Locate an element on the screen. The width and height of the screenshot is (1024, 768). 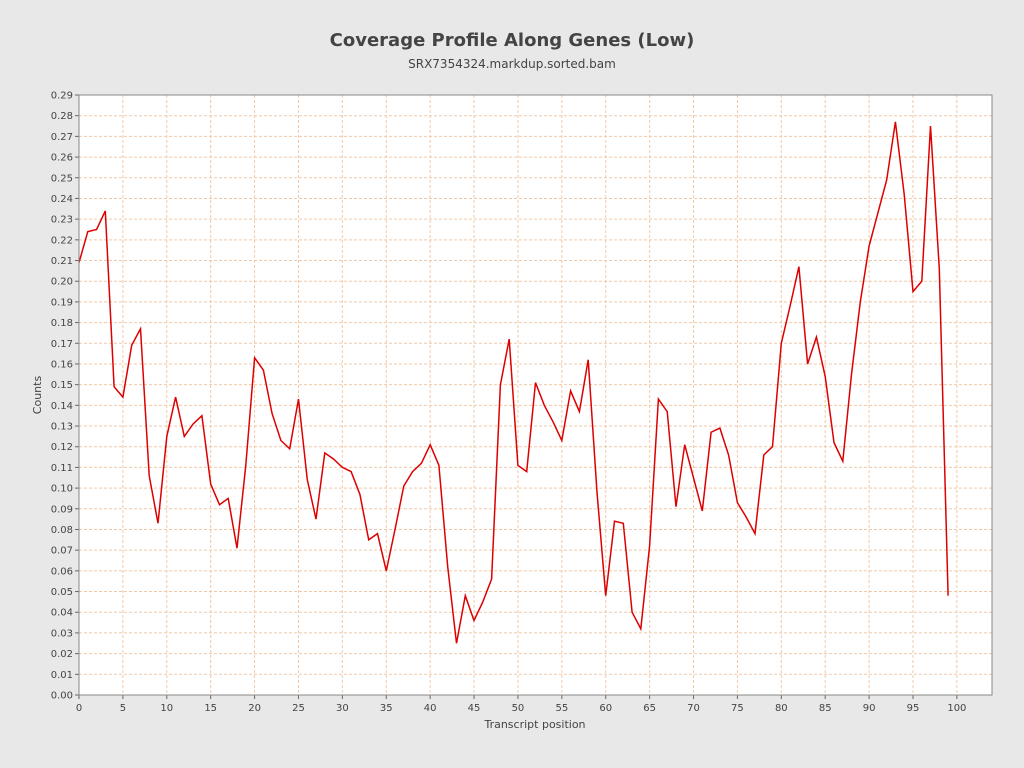
y-tick-label: 0.12 is located at coordinates (62, 447).